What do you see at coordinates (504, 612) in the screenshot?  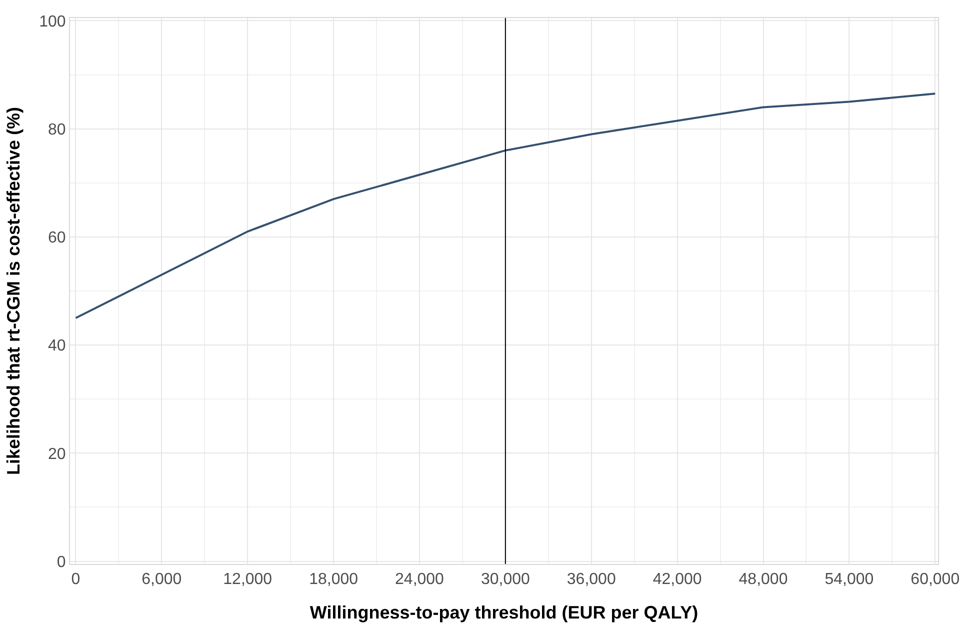 I see `x-axis-title: Willingness-to-pay threshold (EUR per QALY)` at bounding box center [504, 612].